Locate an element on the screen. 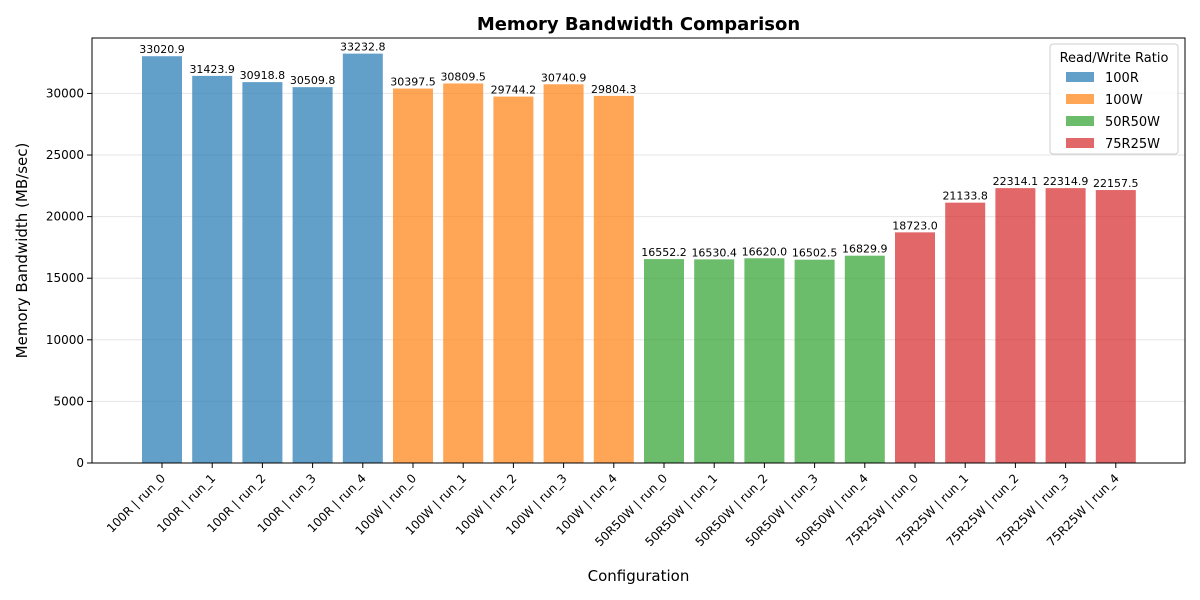 The height and width of the screenshot is (600, 1200). legend: Read/Write Ratio 100R 100W 50R50W 75R25W is located at coordinates (1114, 99).